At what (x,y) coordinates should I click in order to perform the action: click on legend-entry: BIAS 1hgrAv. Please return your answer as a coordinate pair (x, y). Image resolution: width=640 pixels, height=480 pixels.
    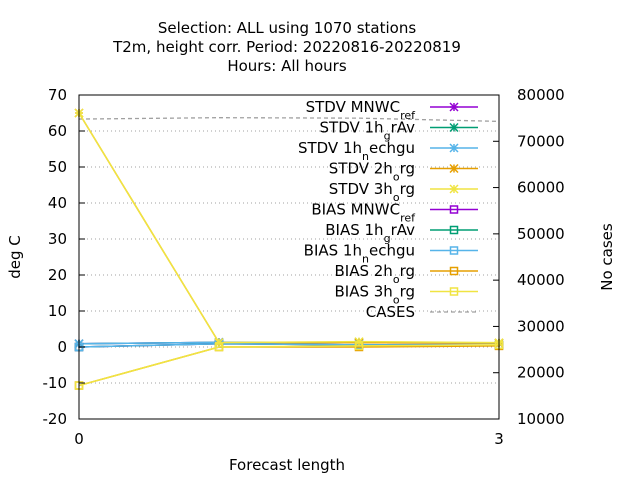
    Looking at the image, I should click on (401, 233).